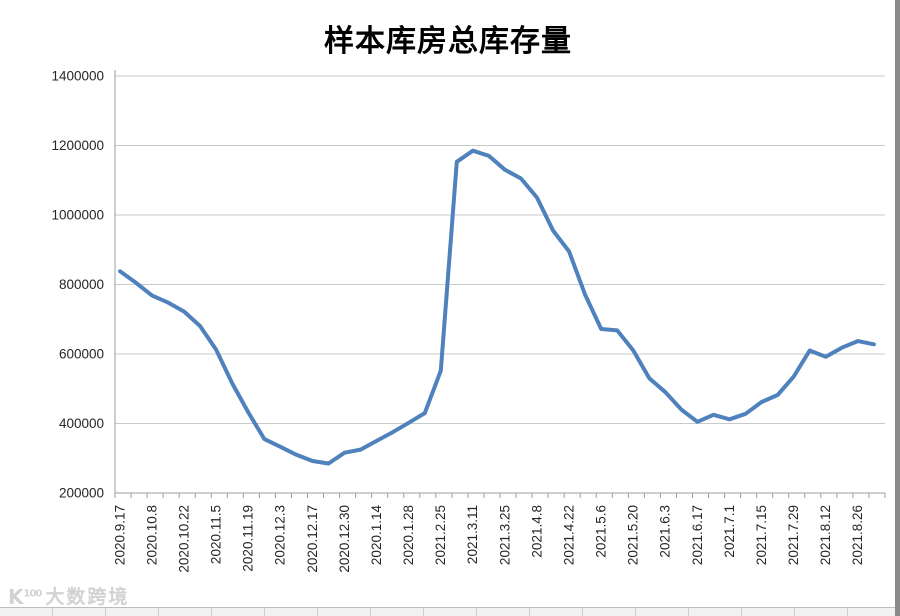 This screenshot has width=900, height=616. I want to click on x-tick-label: 2021.7.15, so click(761, 535).